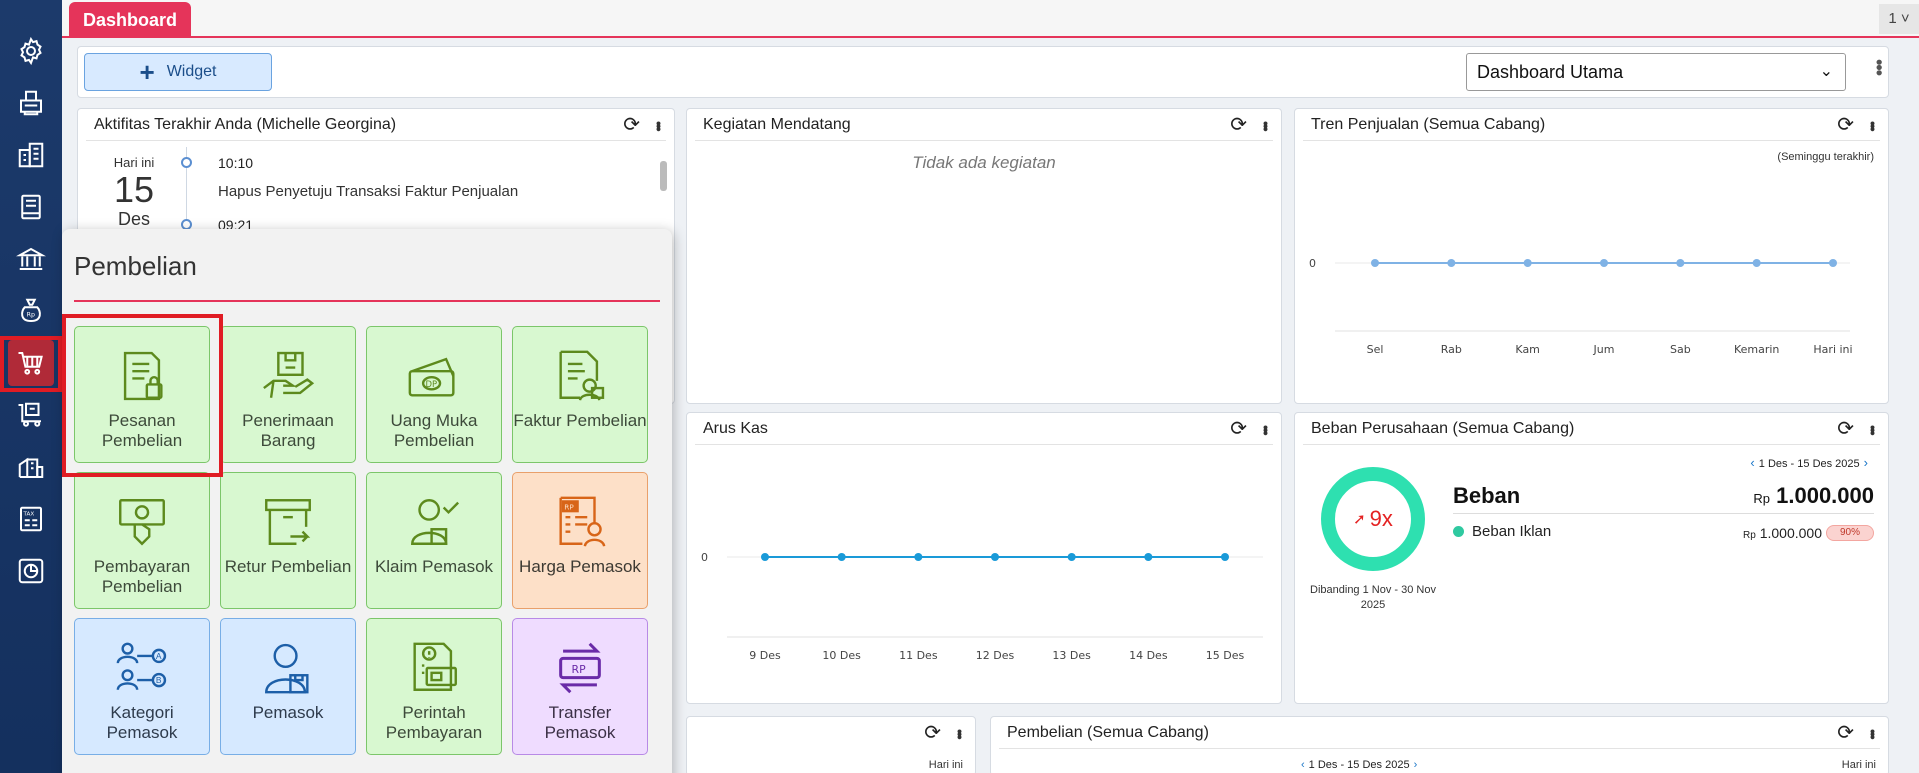  Describe the element at coordinates (1451, 349) in the screenshot. I see `x-tick-label: Rab` at that location.